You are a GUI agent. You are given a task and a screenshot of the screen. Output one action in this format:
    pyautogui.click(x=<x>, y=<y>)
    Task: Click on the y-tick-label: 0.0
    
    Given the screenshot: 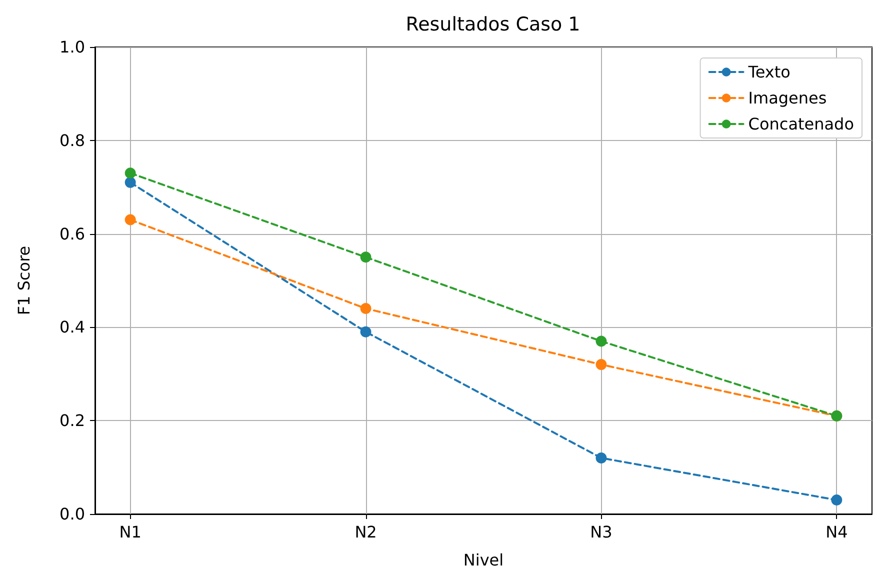 What is the action you would take?
    pyautogui.click(x=72, y=514)
    